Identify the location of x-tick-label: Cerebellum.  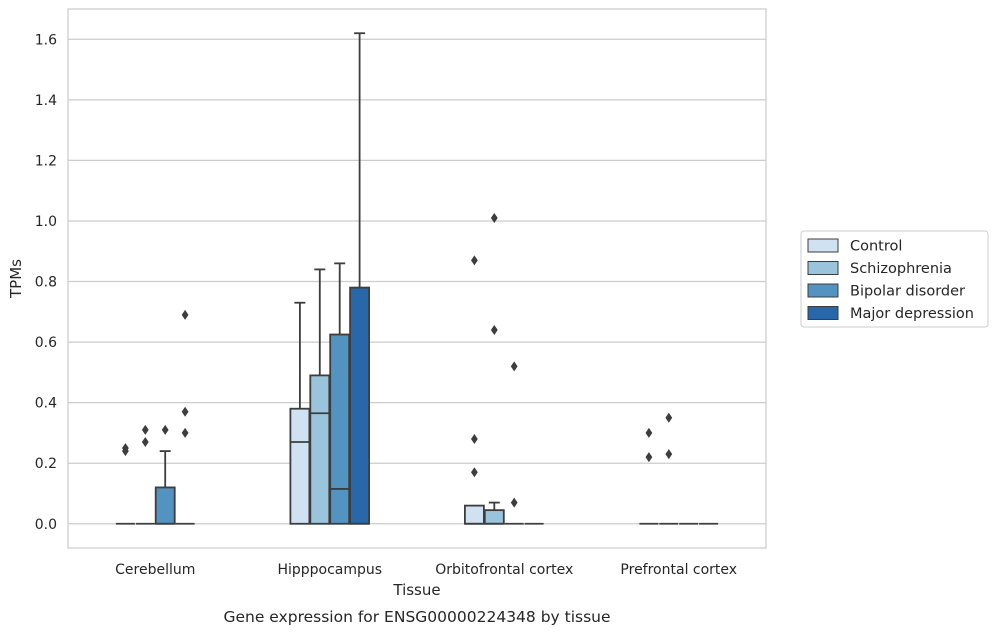
(155, 570).